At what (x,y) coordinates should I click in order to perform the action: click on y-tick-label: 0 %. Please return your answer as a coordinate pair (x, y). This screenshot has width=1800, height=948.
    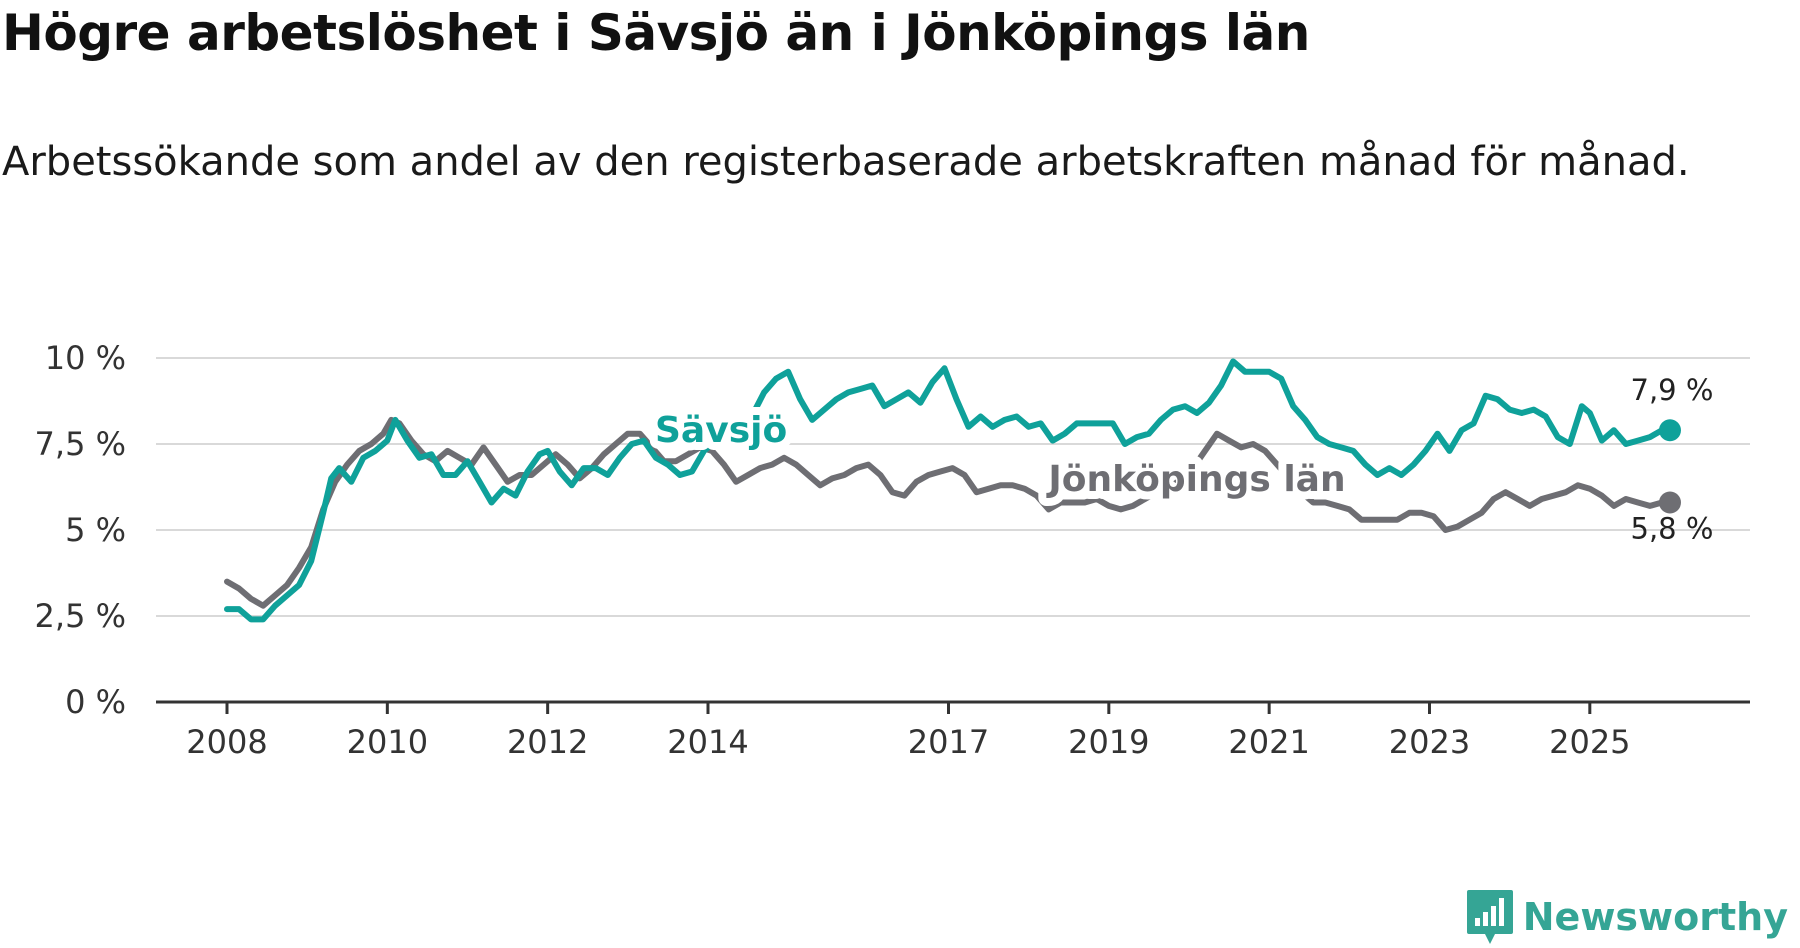
    Looking at the image, I should click on (95, 702).